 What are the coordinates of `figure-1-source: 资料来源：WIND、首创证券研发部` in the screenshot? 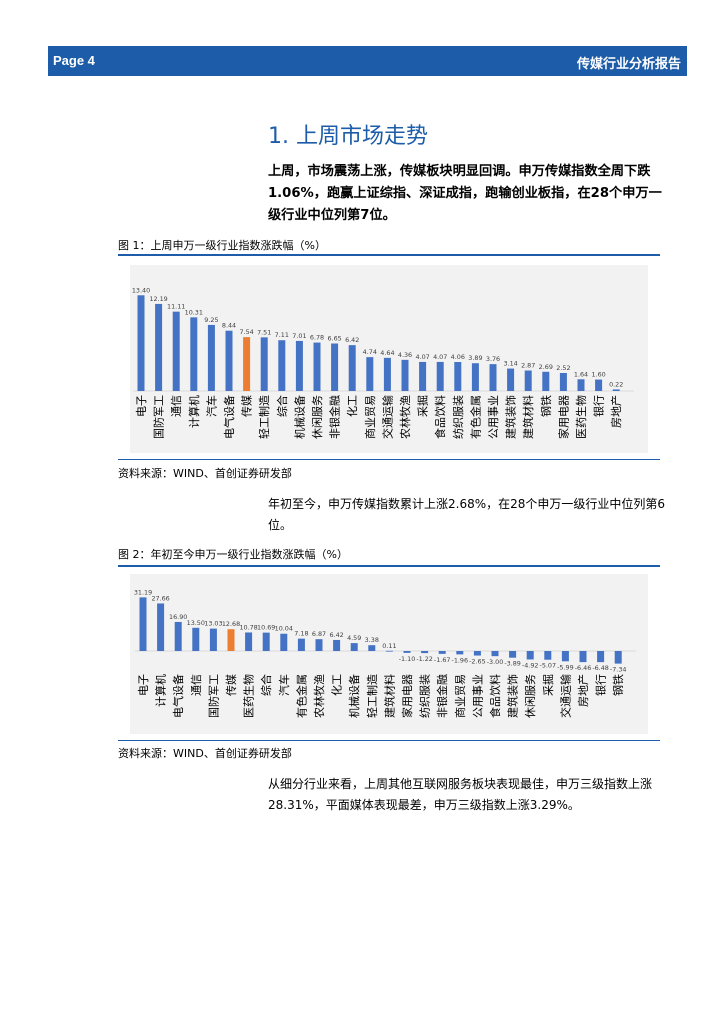 It's located at (205, 473).